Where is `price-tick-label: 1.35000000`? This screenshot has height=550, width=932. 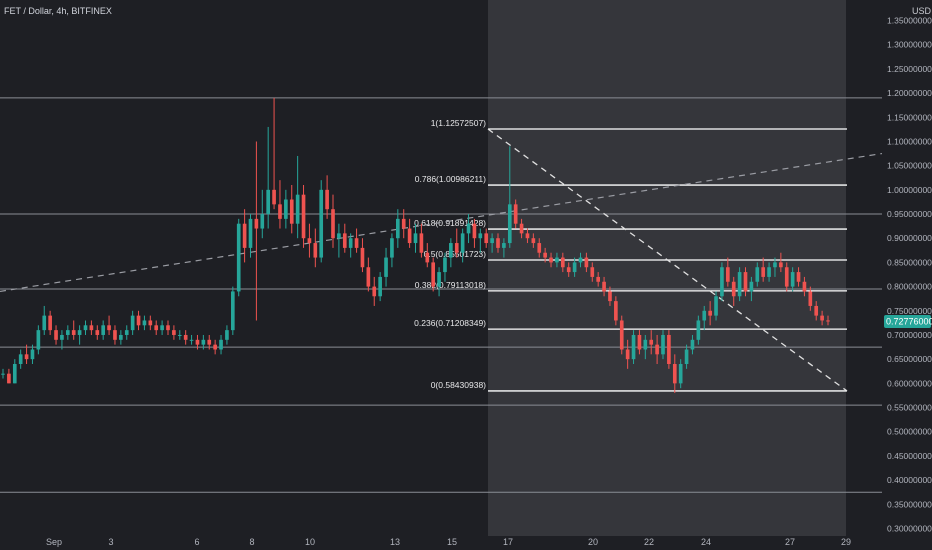 price-tick-label: 1.35000000 is located at coordinates (909, 21).